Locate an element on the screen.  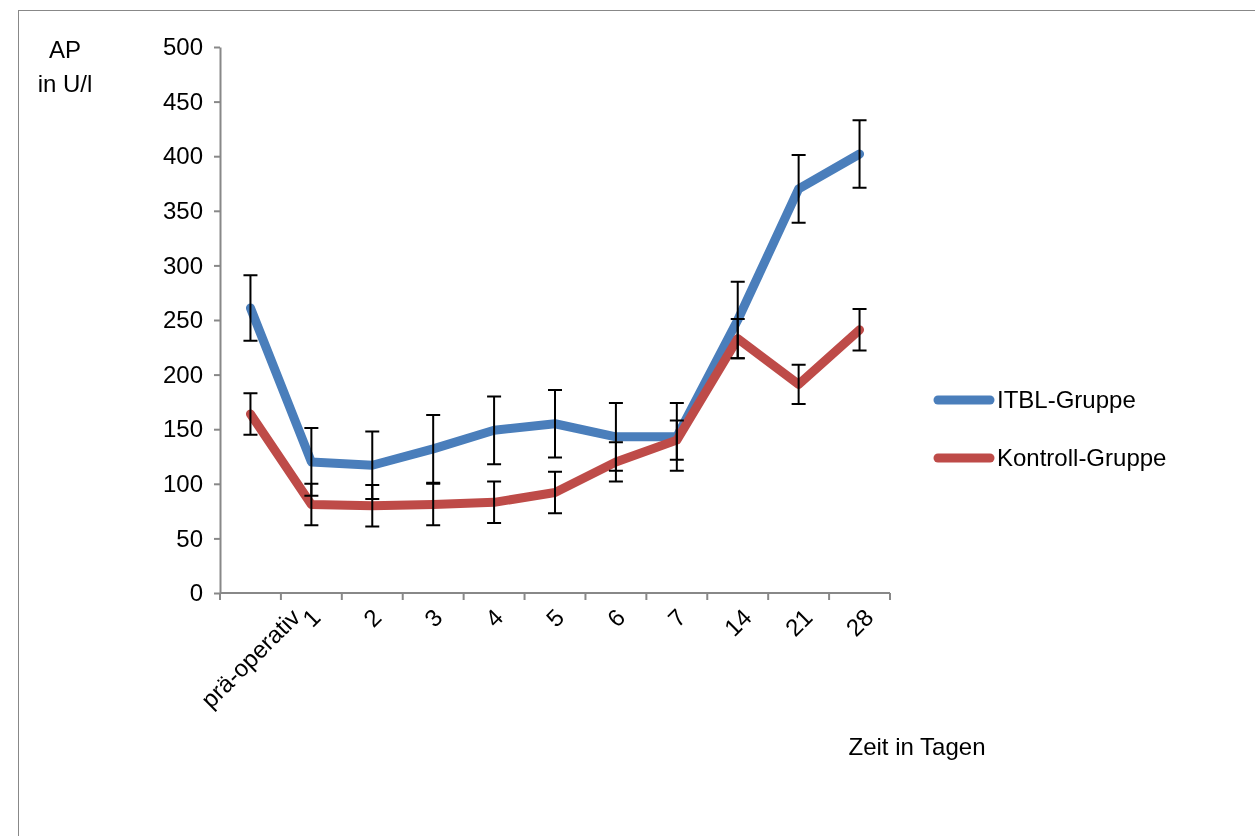
y-axis-title: AP in U/l is located at coordinates (65, 66).